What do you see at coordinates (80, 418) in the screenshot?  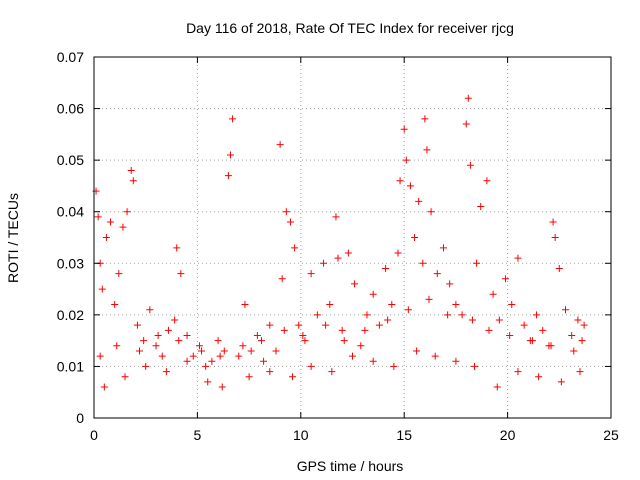 I see `y-tick-label: 0` at bounding box center [80, 418].